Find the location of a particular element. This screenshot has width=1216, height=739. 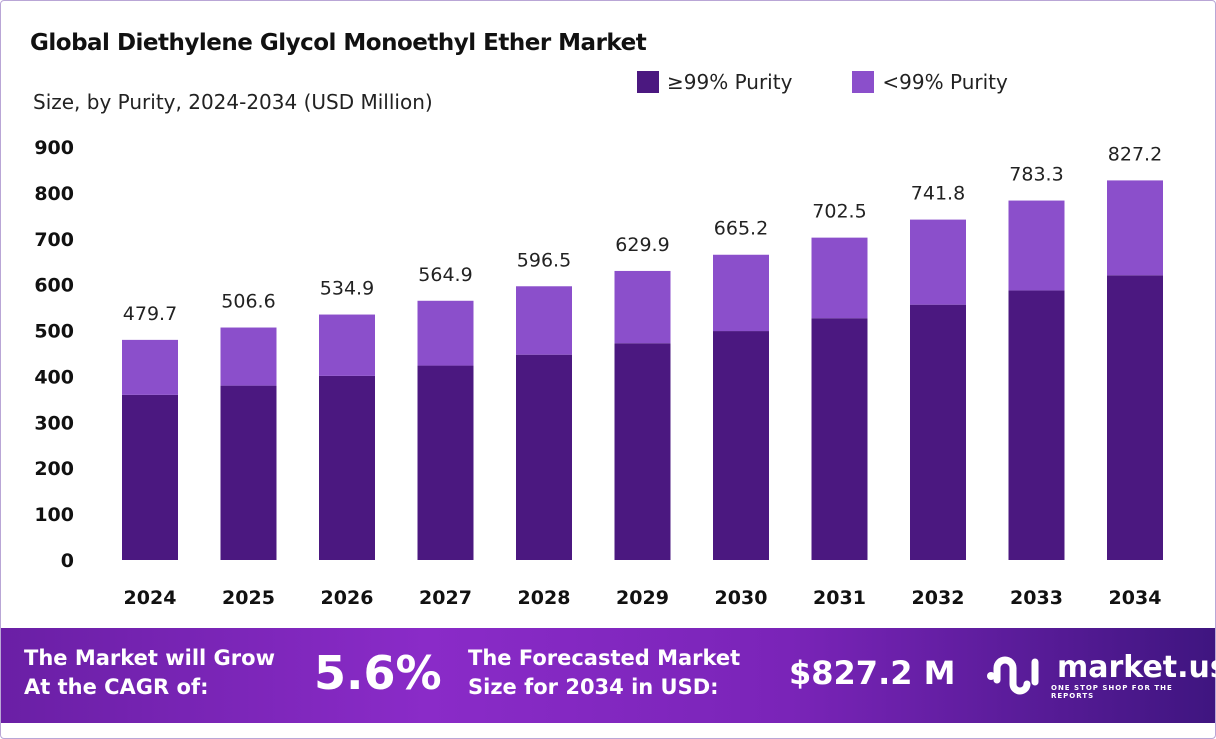

forecast-label-line1: The Forecasted Market is located at coordinates (604, 658).